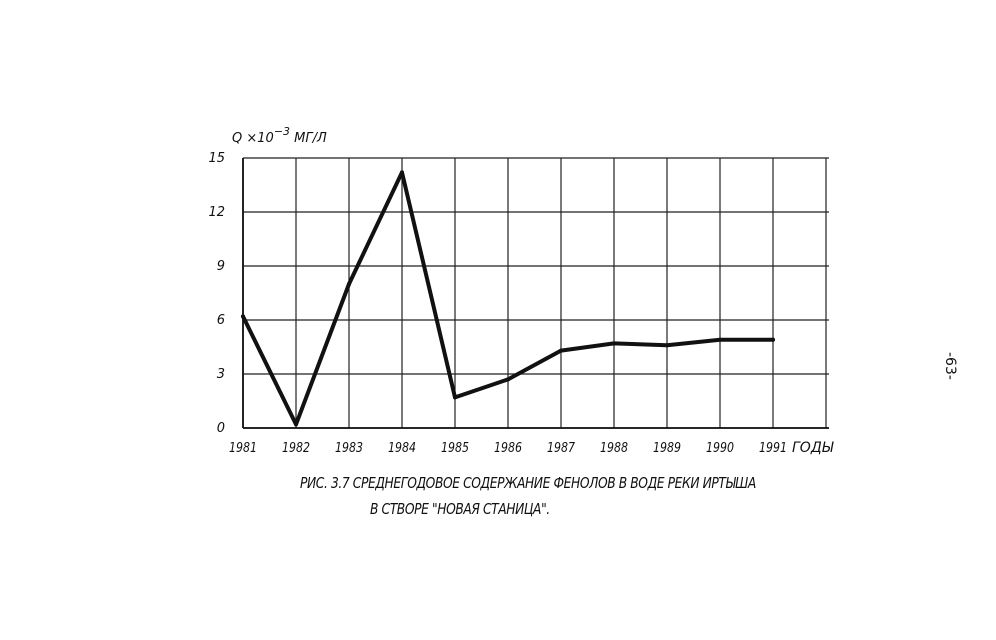 This screenshot has height=640, width=996. I want to click on y-axis-unit-suffix: МГ/Л, so click(308, 138).